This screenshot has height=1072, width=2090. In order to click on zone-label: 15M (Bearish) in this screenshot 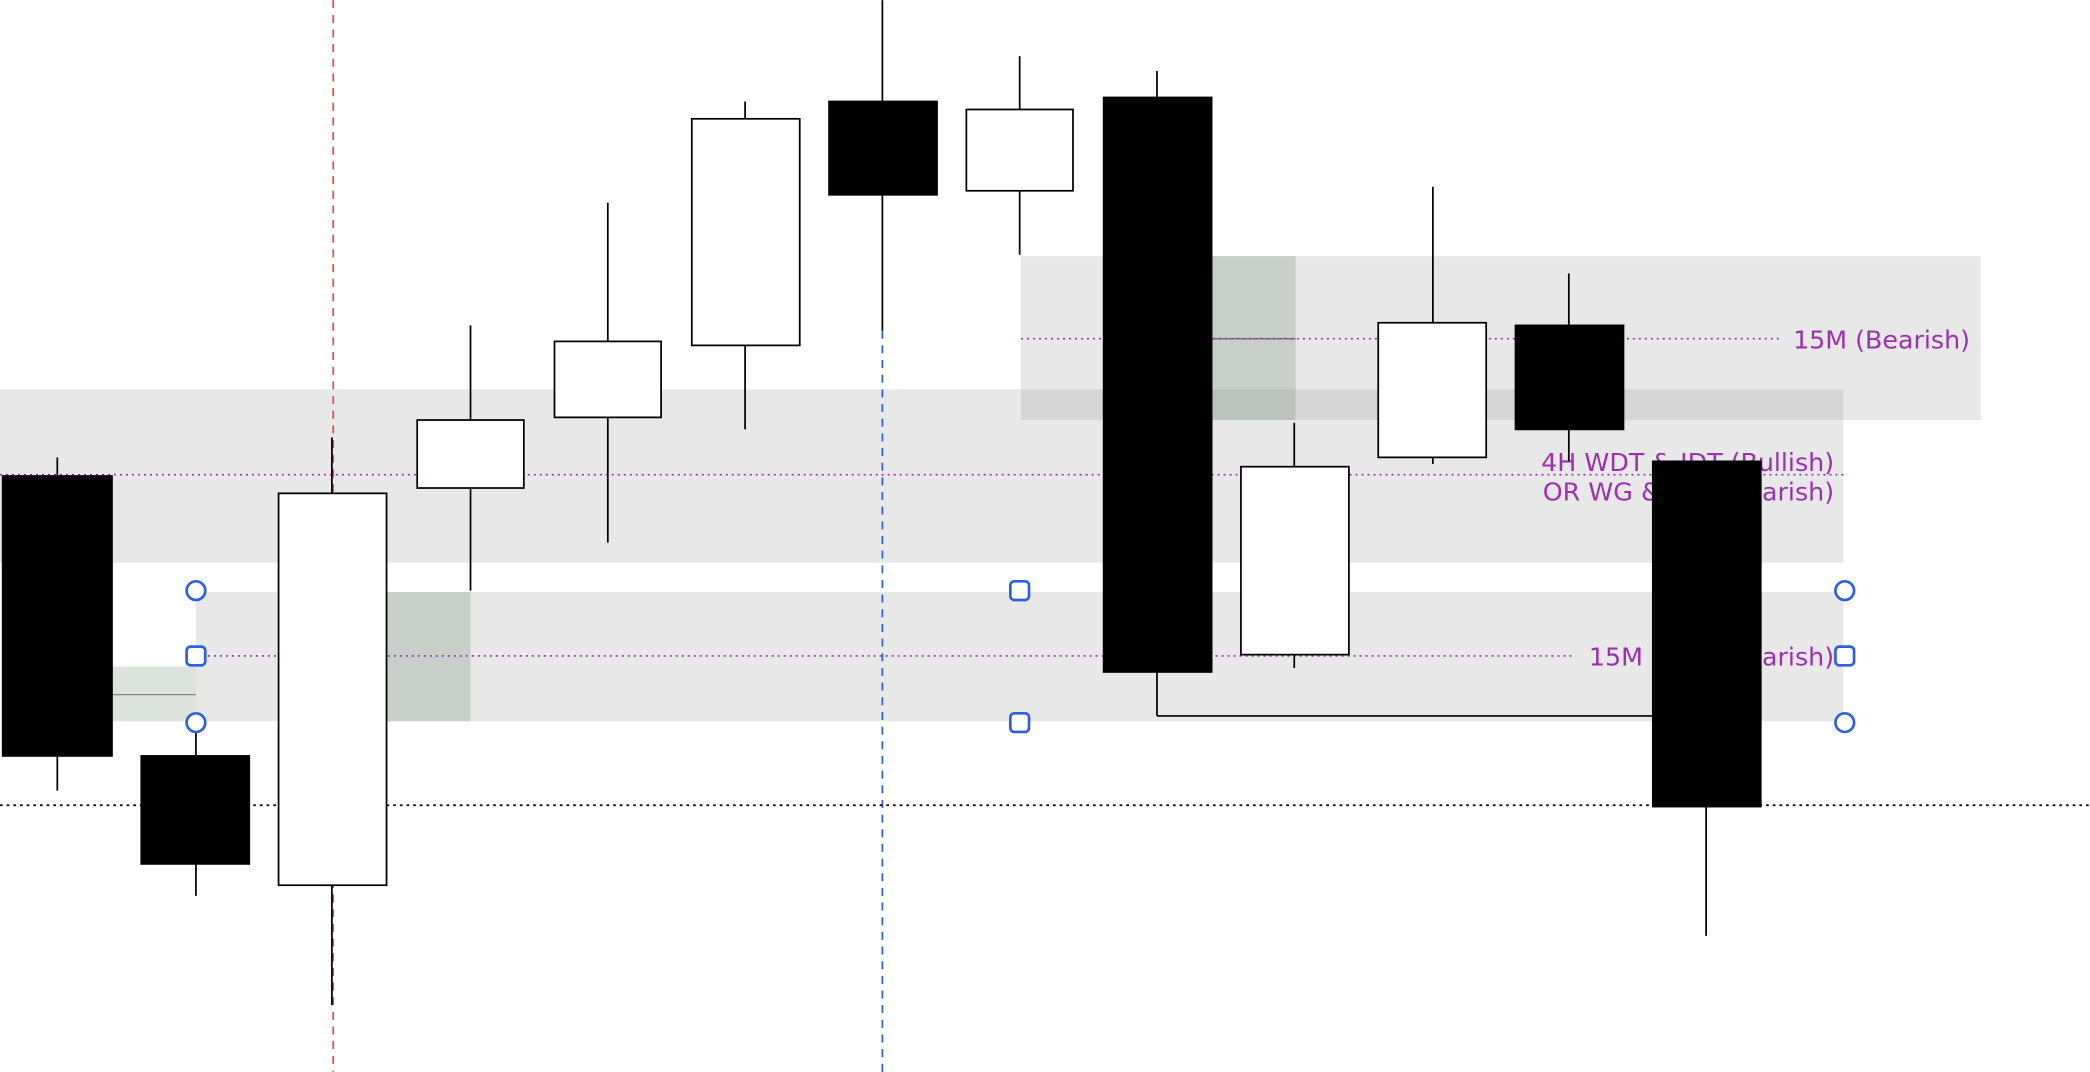, I will do `click(1881, 339)`.